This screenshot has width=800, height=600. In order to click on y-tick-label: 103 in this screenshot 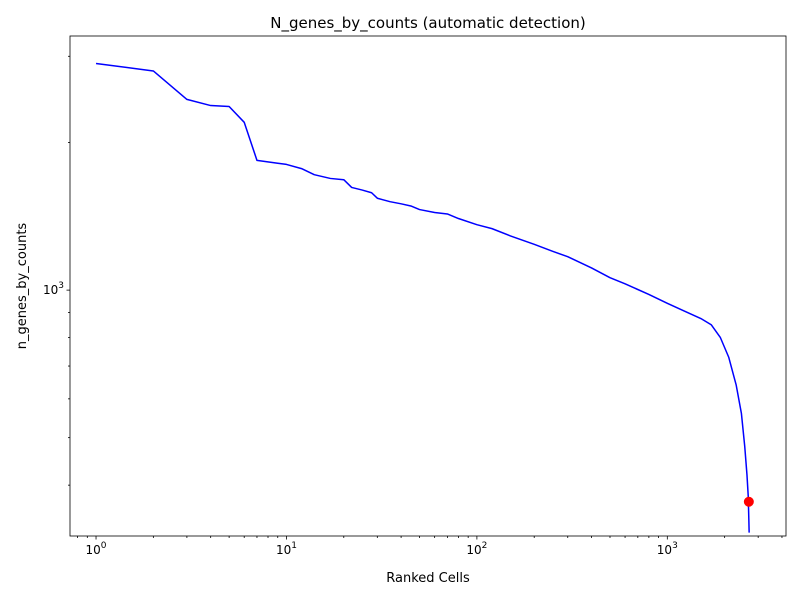, I will do `click(53, 289)`.